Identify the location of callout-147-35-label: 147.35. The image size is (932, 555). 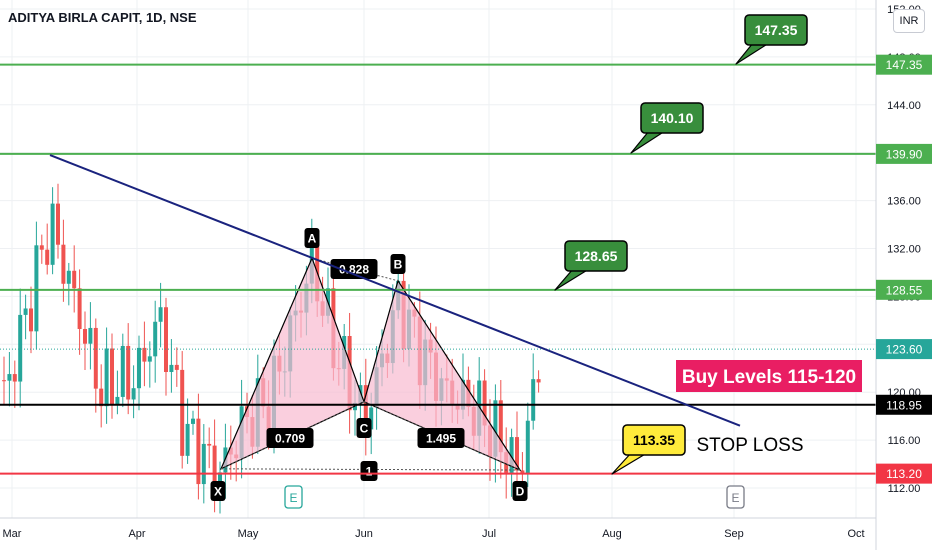
(776, 30).